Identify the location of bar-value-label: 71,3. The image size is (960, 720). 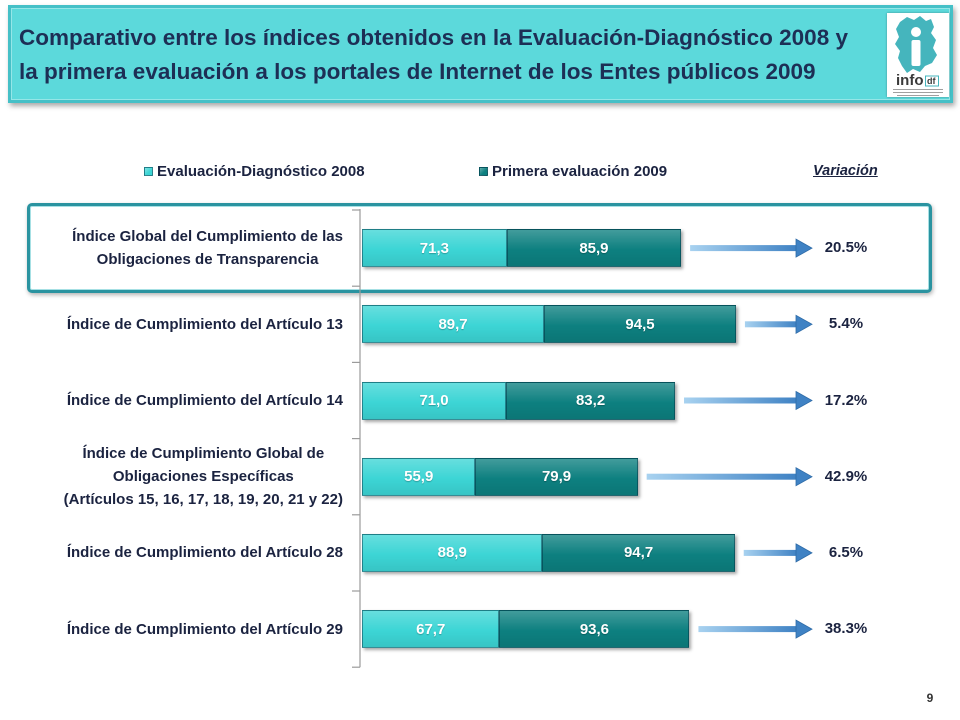
(434, 248).